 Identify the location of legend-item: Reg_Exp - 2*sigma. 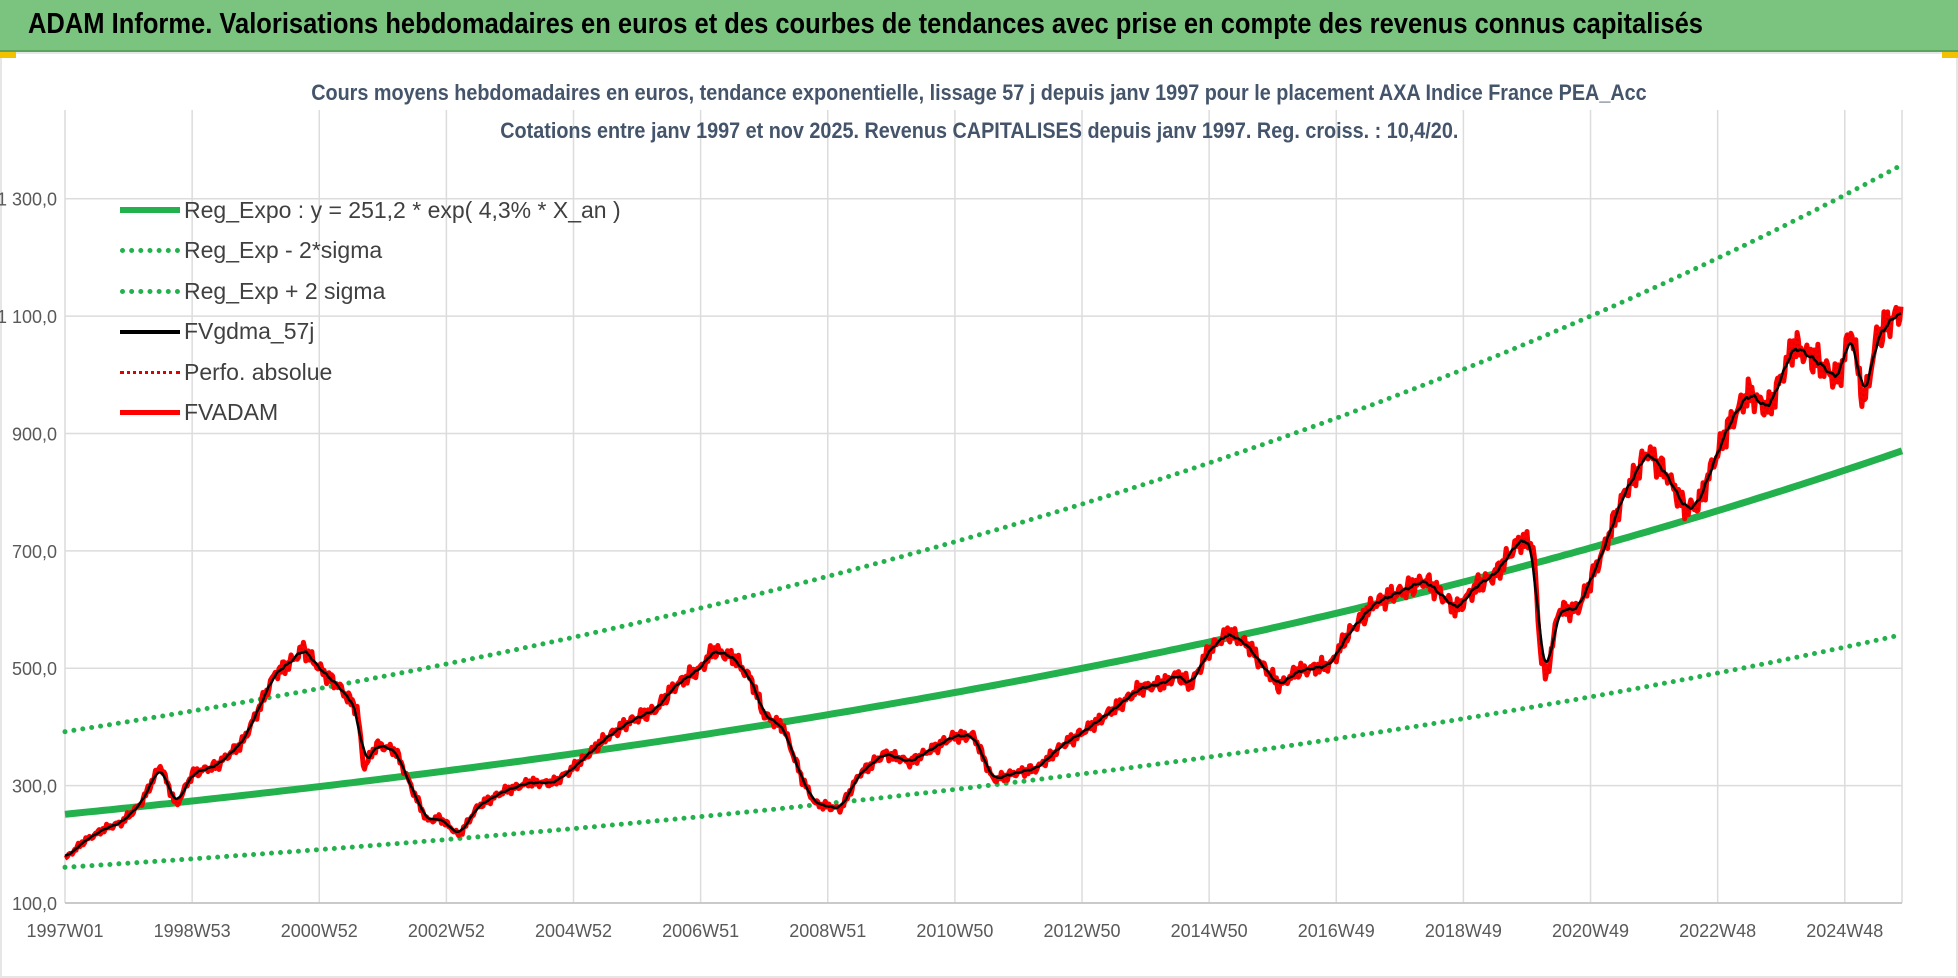
(370, 251).